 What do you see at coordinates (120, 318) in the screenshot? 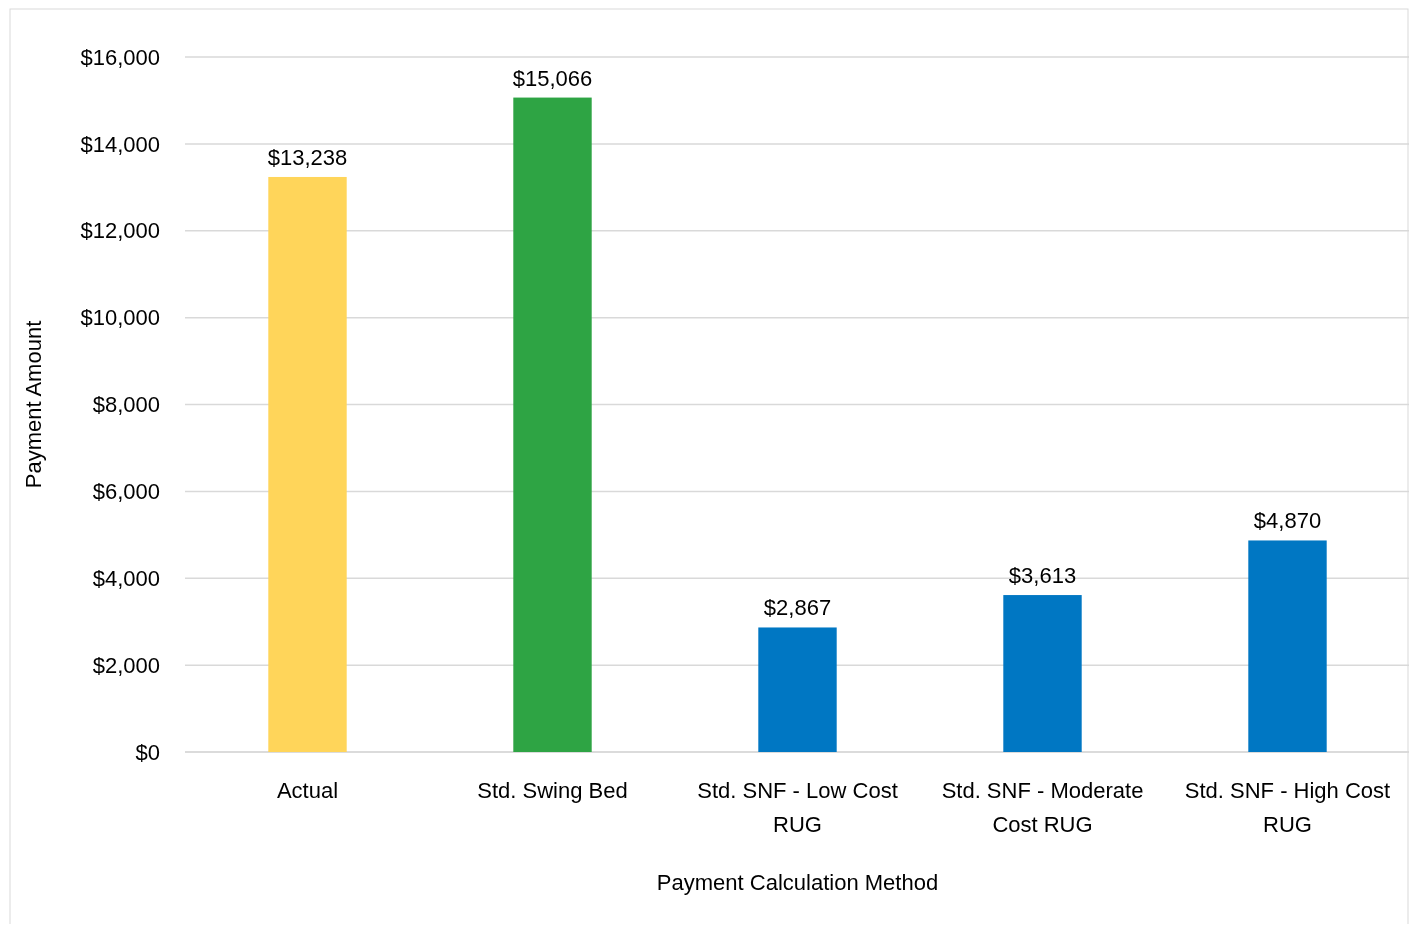
I see `y-tick-label: $10,000` at bounding box center [120, 318].